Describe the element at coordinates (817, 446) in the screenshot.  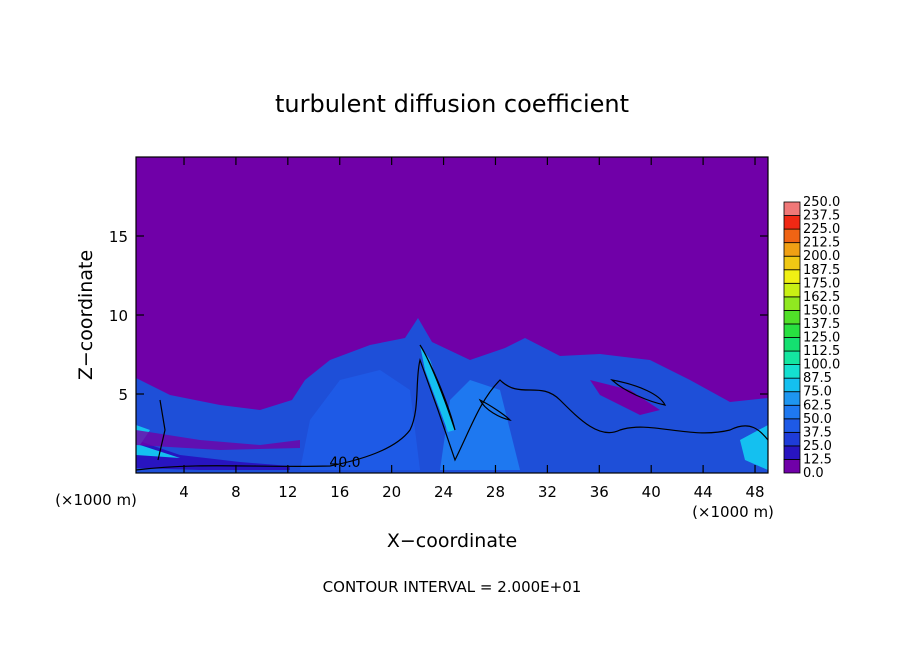
I see `colorbar-label: 25.0` at that location.